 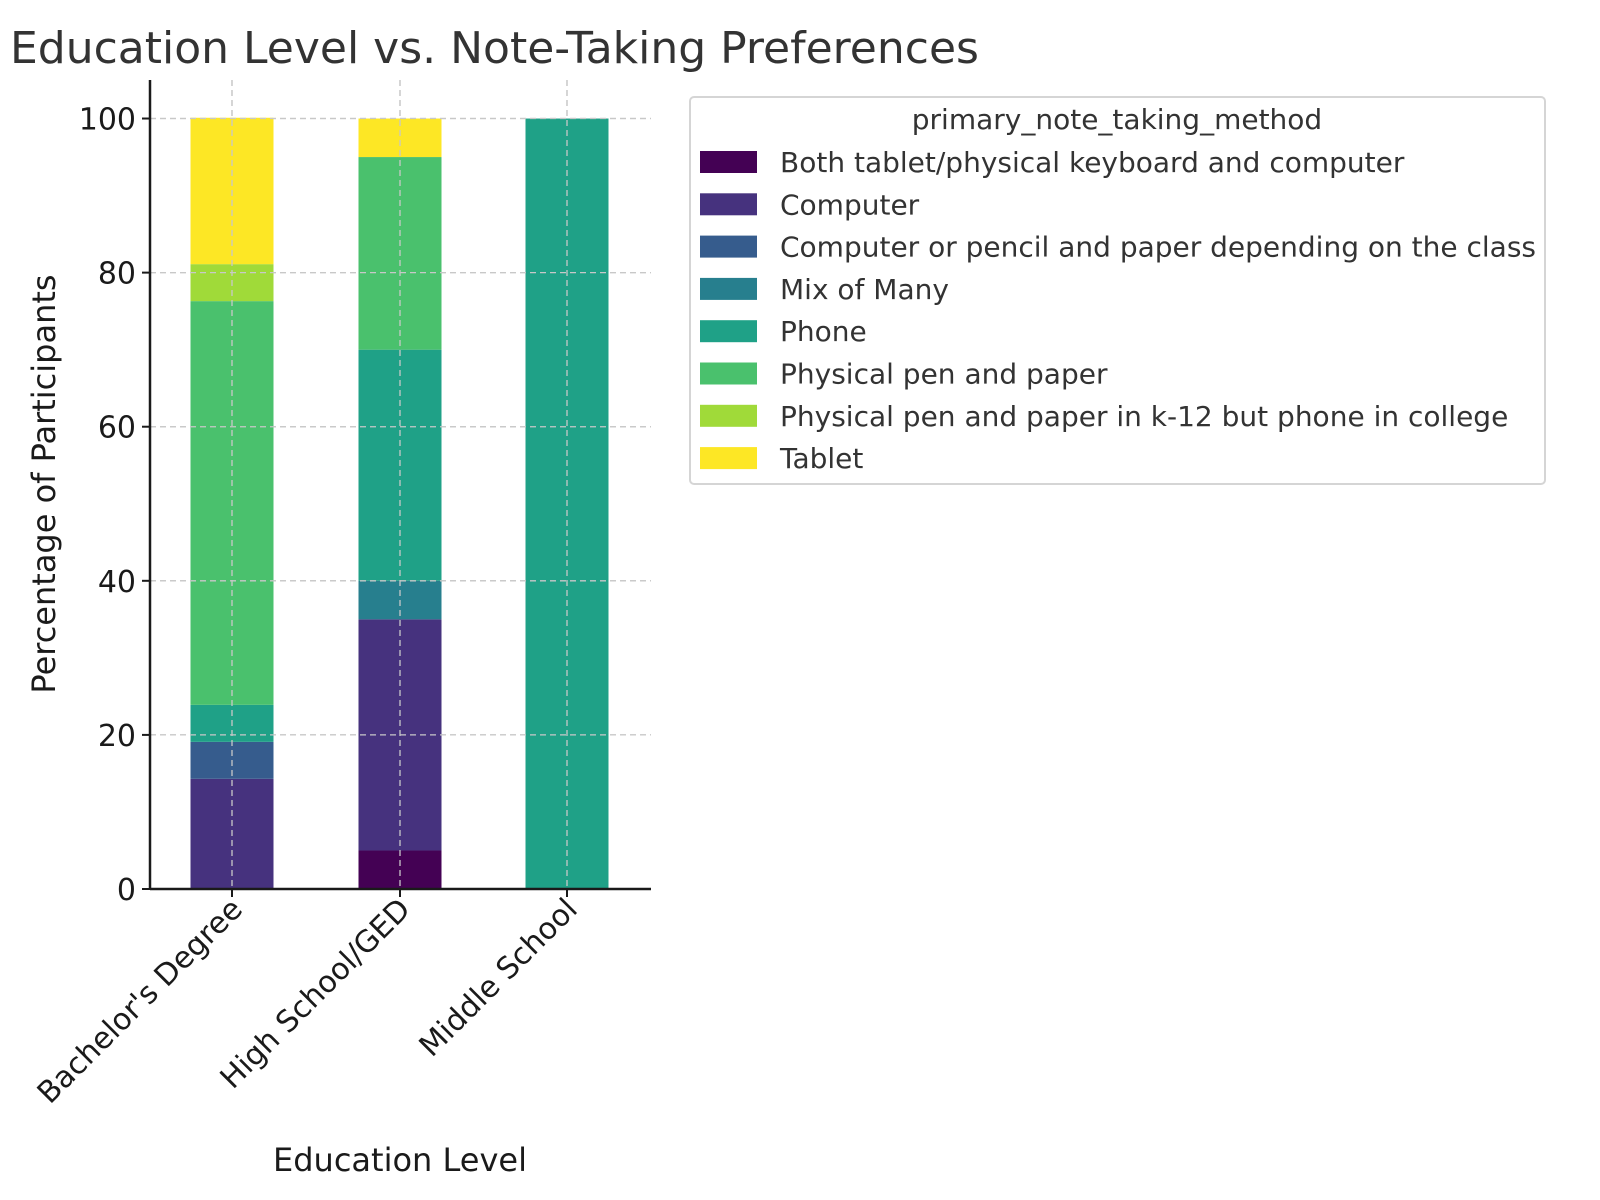 I want to click on y-tick-label: 60, so click(x=117, y=428).